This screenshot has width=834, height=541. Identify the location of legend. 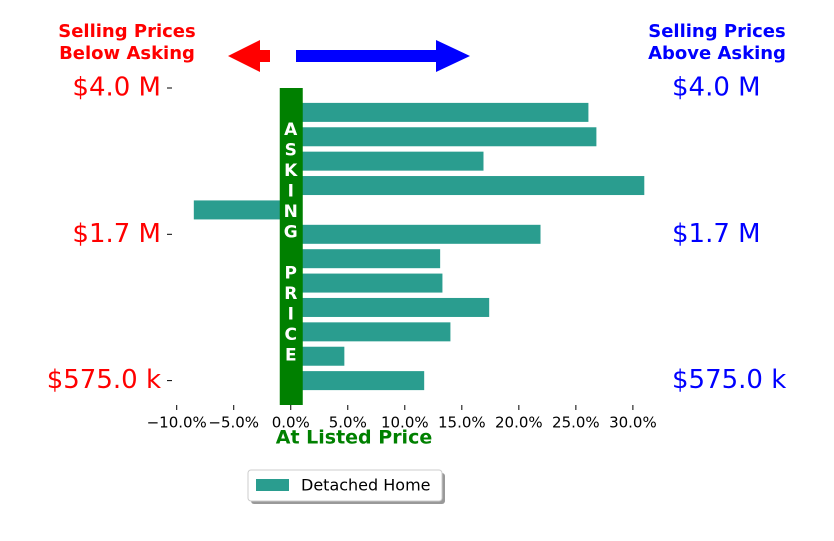
(345, 485).